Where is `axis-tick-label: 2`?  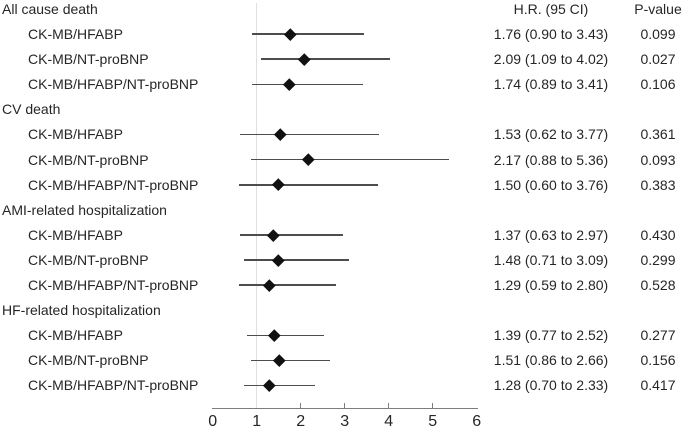 axis-tick-label: 2 is located at coordinates (301, 421).